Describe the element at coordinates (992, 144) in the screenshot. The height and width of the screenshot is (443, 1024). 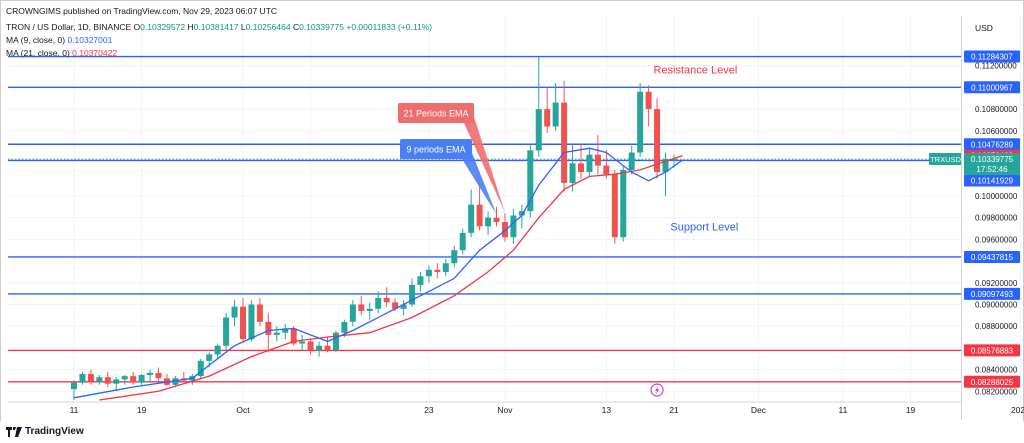
I see `level-tag: 0.10476289` at that location.